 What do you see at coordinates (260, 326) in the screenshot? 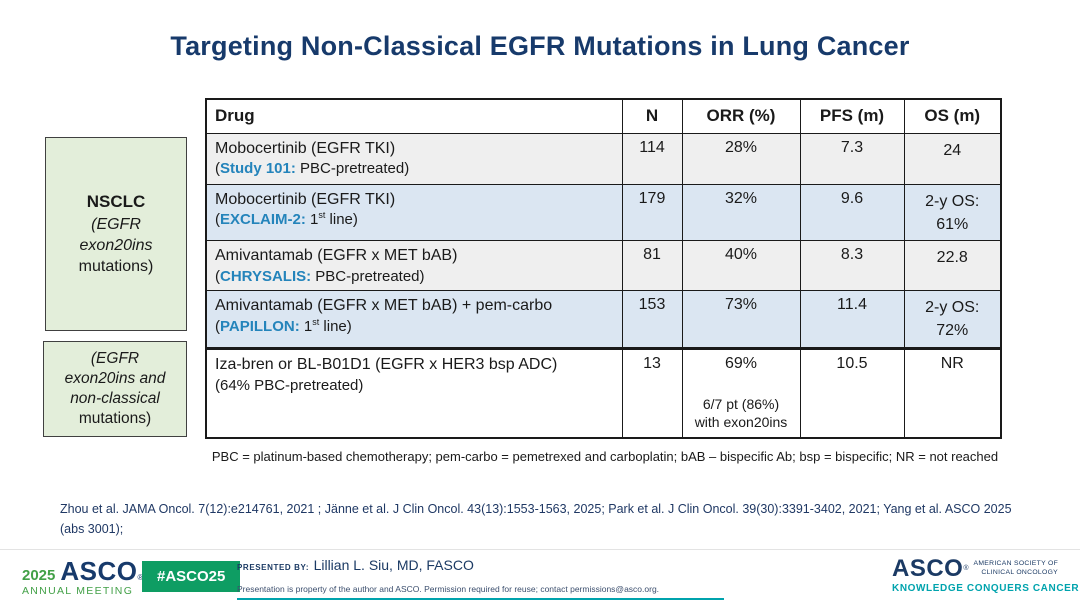
I see `study-name: PAPILLON:` at bounding box center [260, 326].